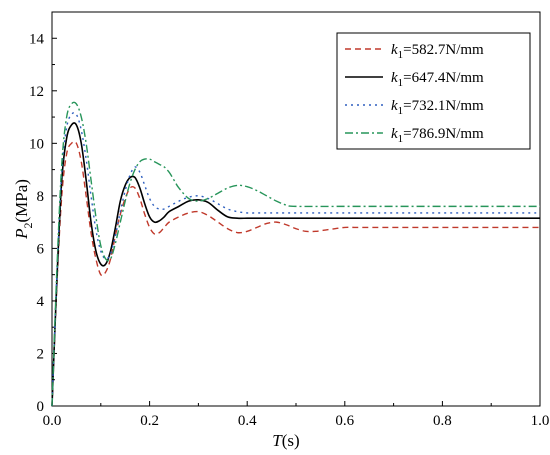 The height and width of the screenshot is (455, 550). What do you see at coordinates (41, 197) in the screenshot?
I see `y-tick-label: 8` at bounding box center [41, 197].